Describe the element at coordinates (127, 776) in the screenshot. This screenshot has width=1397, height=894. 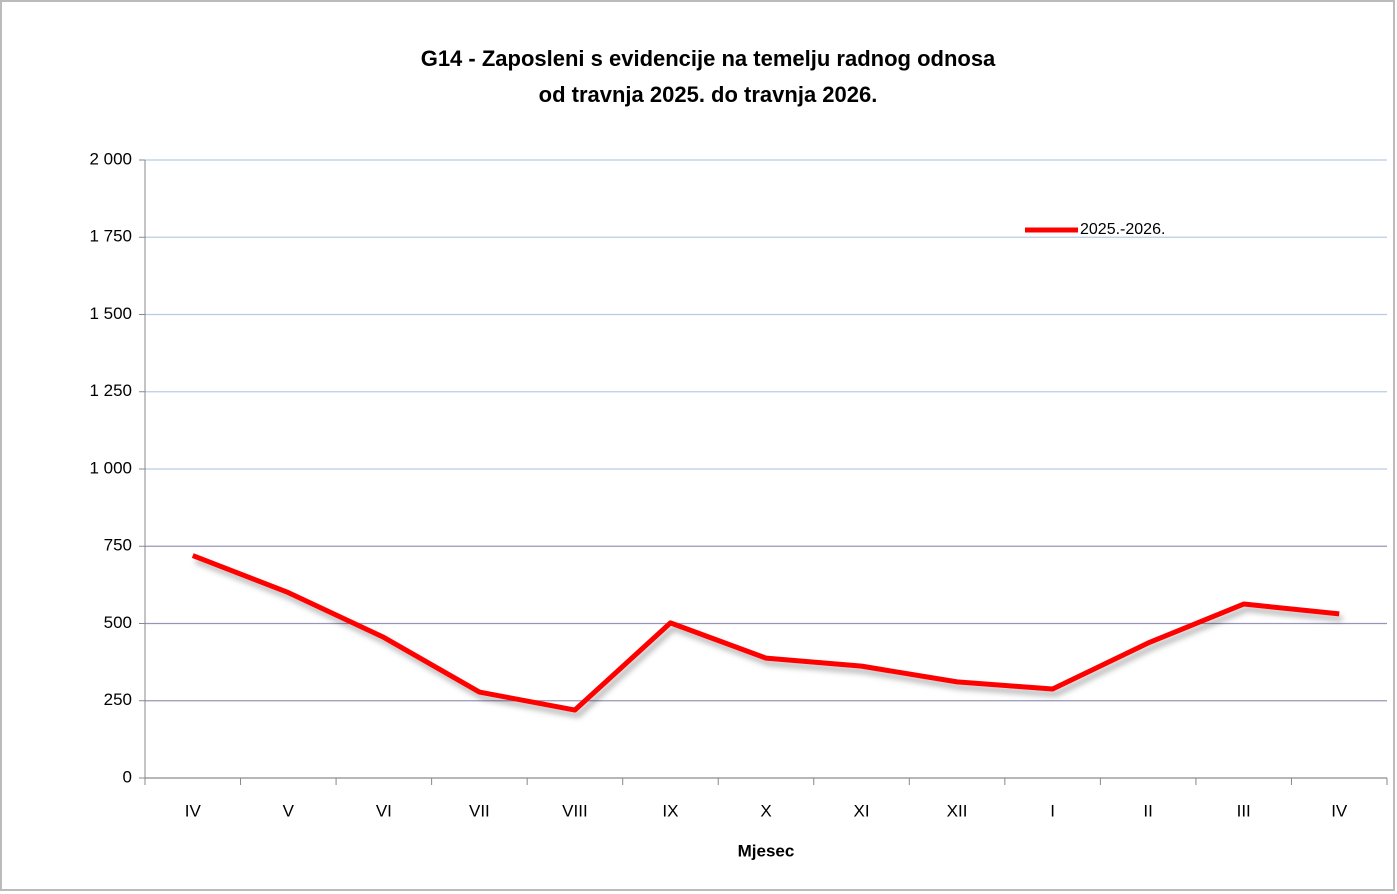
I see `y-tick-label: 0` at that location.